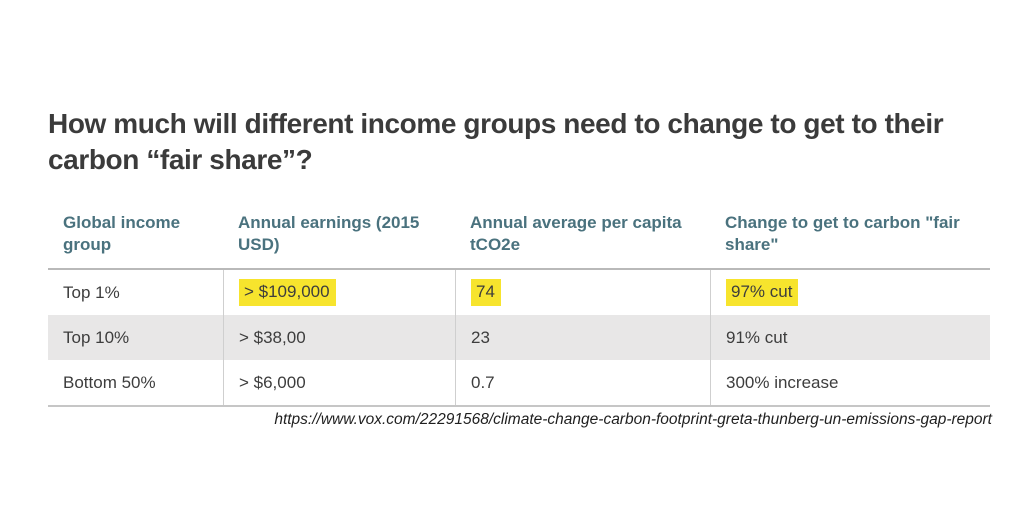 The width and height of the screenshot is (1024, 512). Describe the element at coordinates (850, 292) in the screenshot. I see `table-cell: 97% cut` at that location.